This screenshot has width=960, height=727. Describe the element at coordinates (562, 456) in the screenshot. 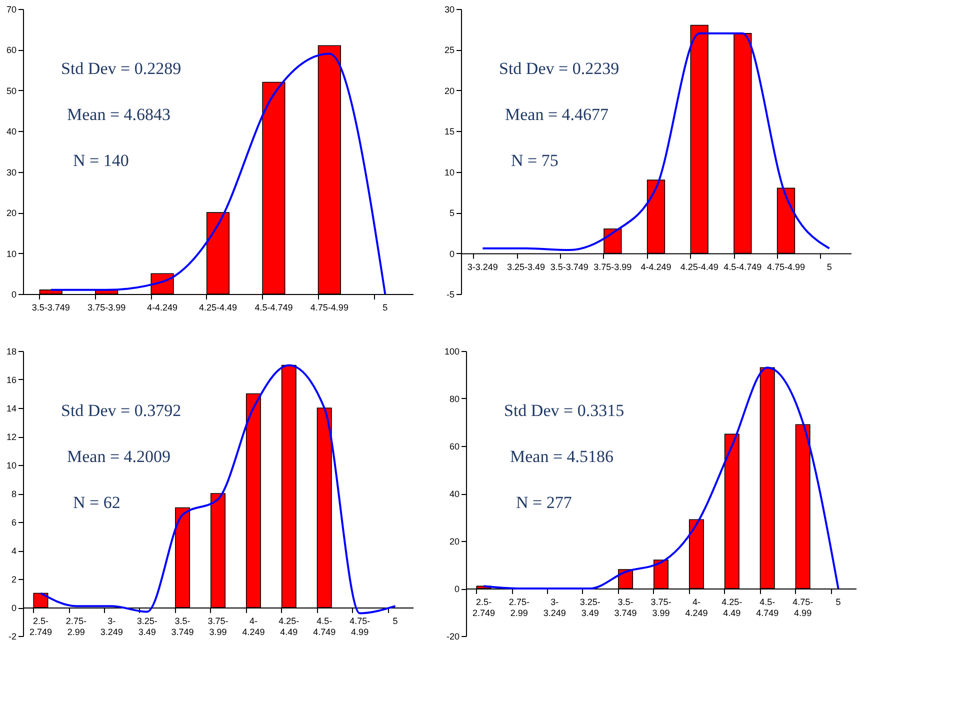

I see `annotation: Mean = 4.5186` at that location.